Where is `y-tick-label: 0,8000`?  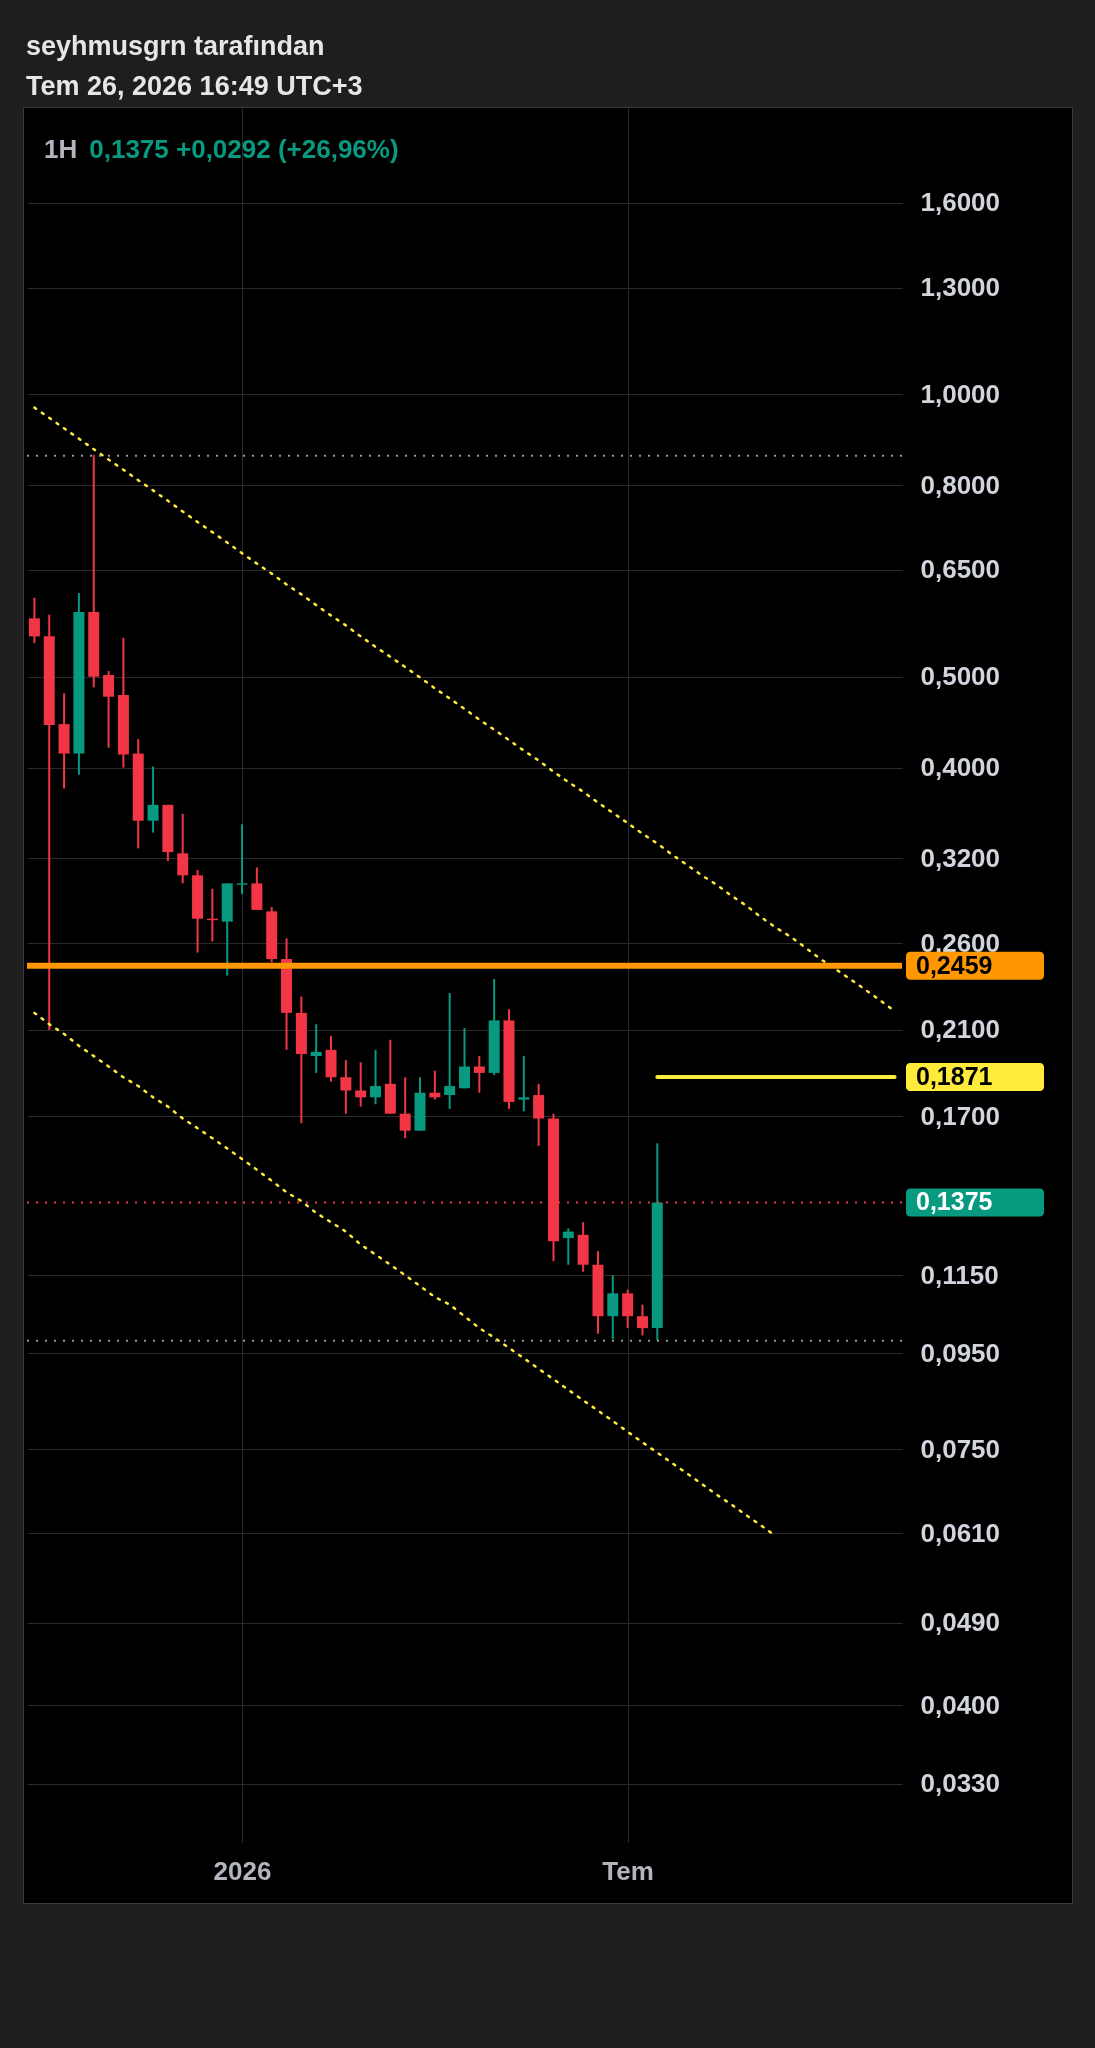
y-tick-label: 0,8000 is located at coordinates (960, 484).